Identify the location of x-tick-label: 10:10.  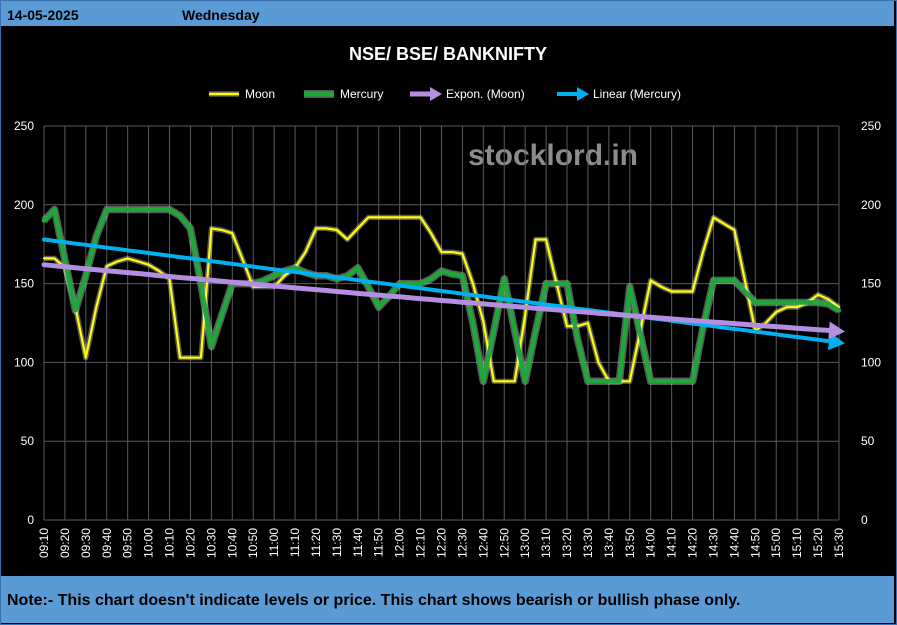
(170, 543).